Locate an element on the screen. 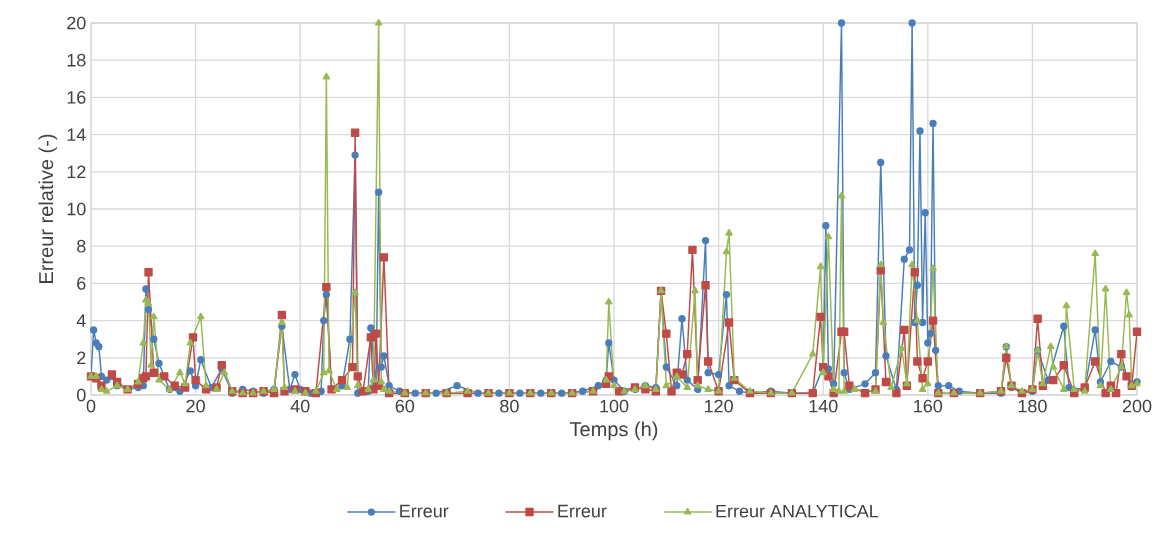  x-tick-label: 200 is located at coordinates (1137, 406).